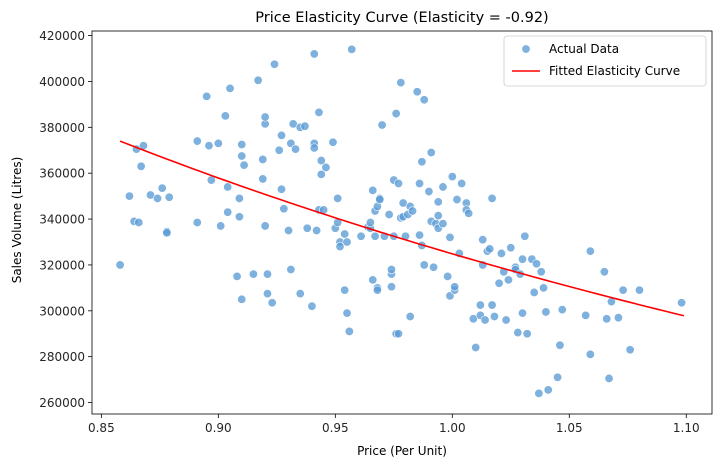 The image size is (722, 468). What do you see at coordinates (218, 428) in the screenshot?
I see `x-tick-label: 0.90` at bounding box center [218, 428].